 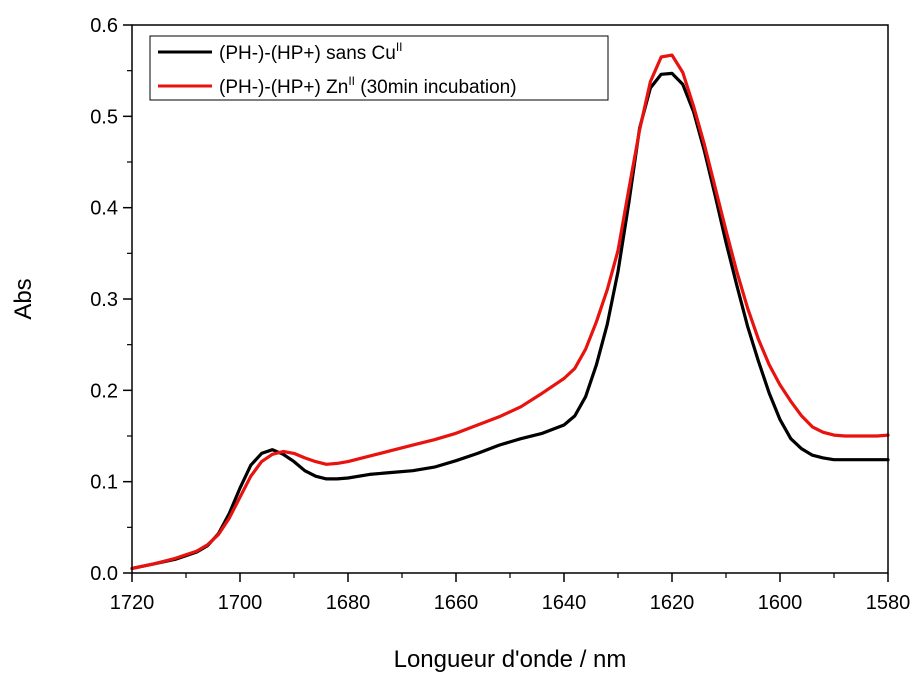 What do you see at coordinates (104, 483) in the screenshot?
I see `y-tick-label: 0.1` at bounding box center [104, 483].